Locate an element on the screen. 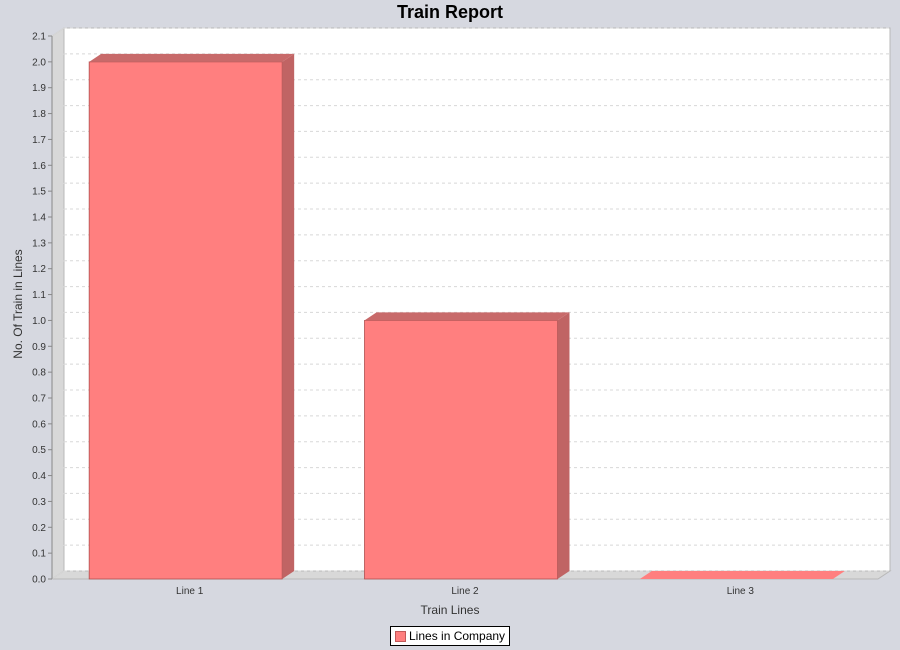 Image resolution: width=900 pixels, height=650 pixels. bar-front is located at coordinates (461, 450).